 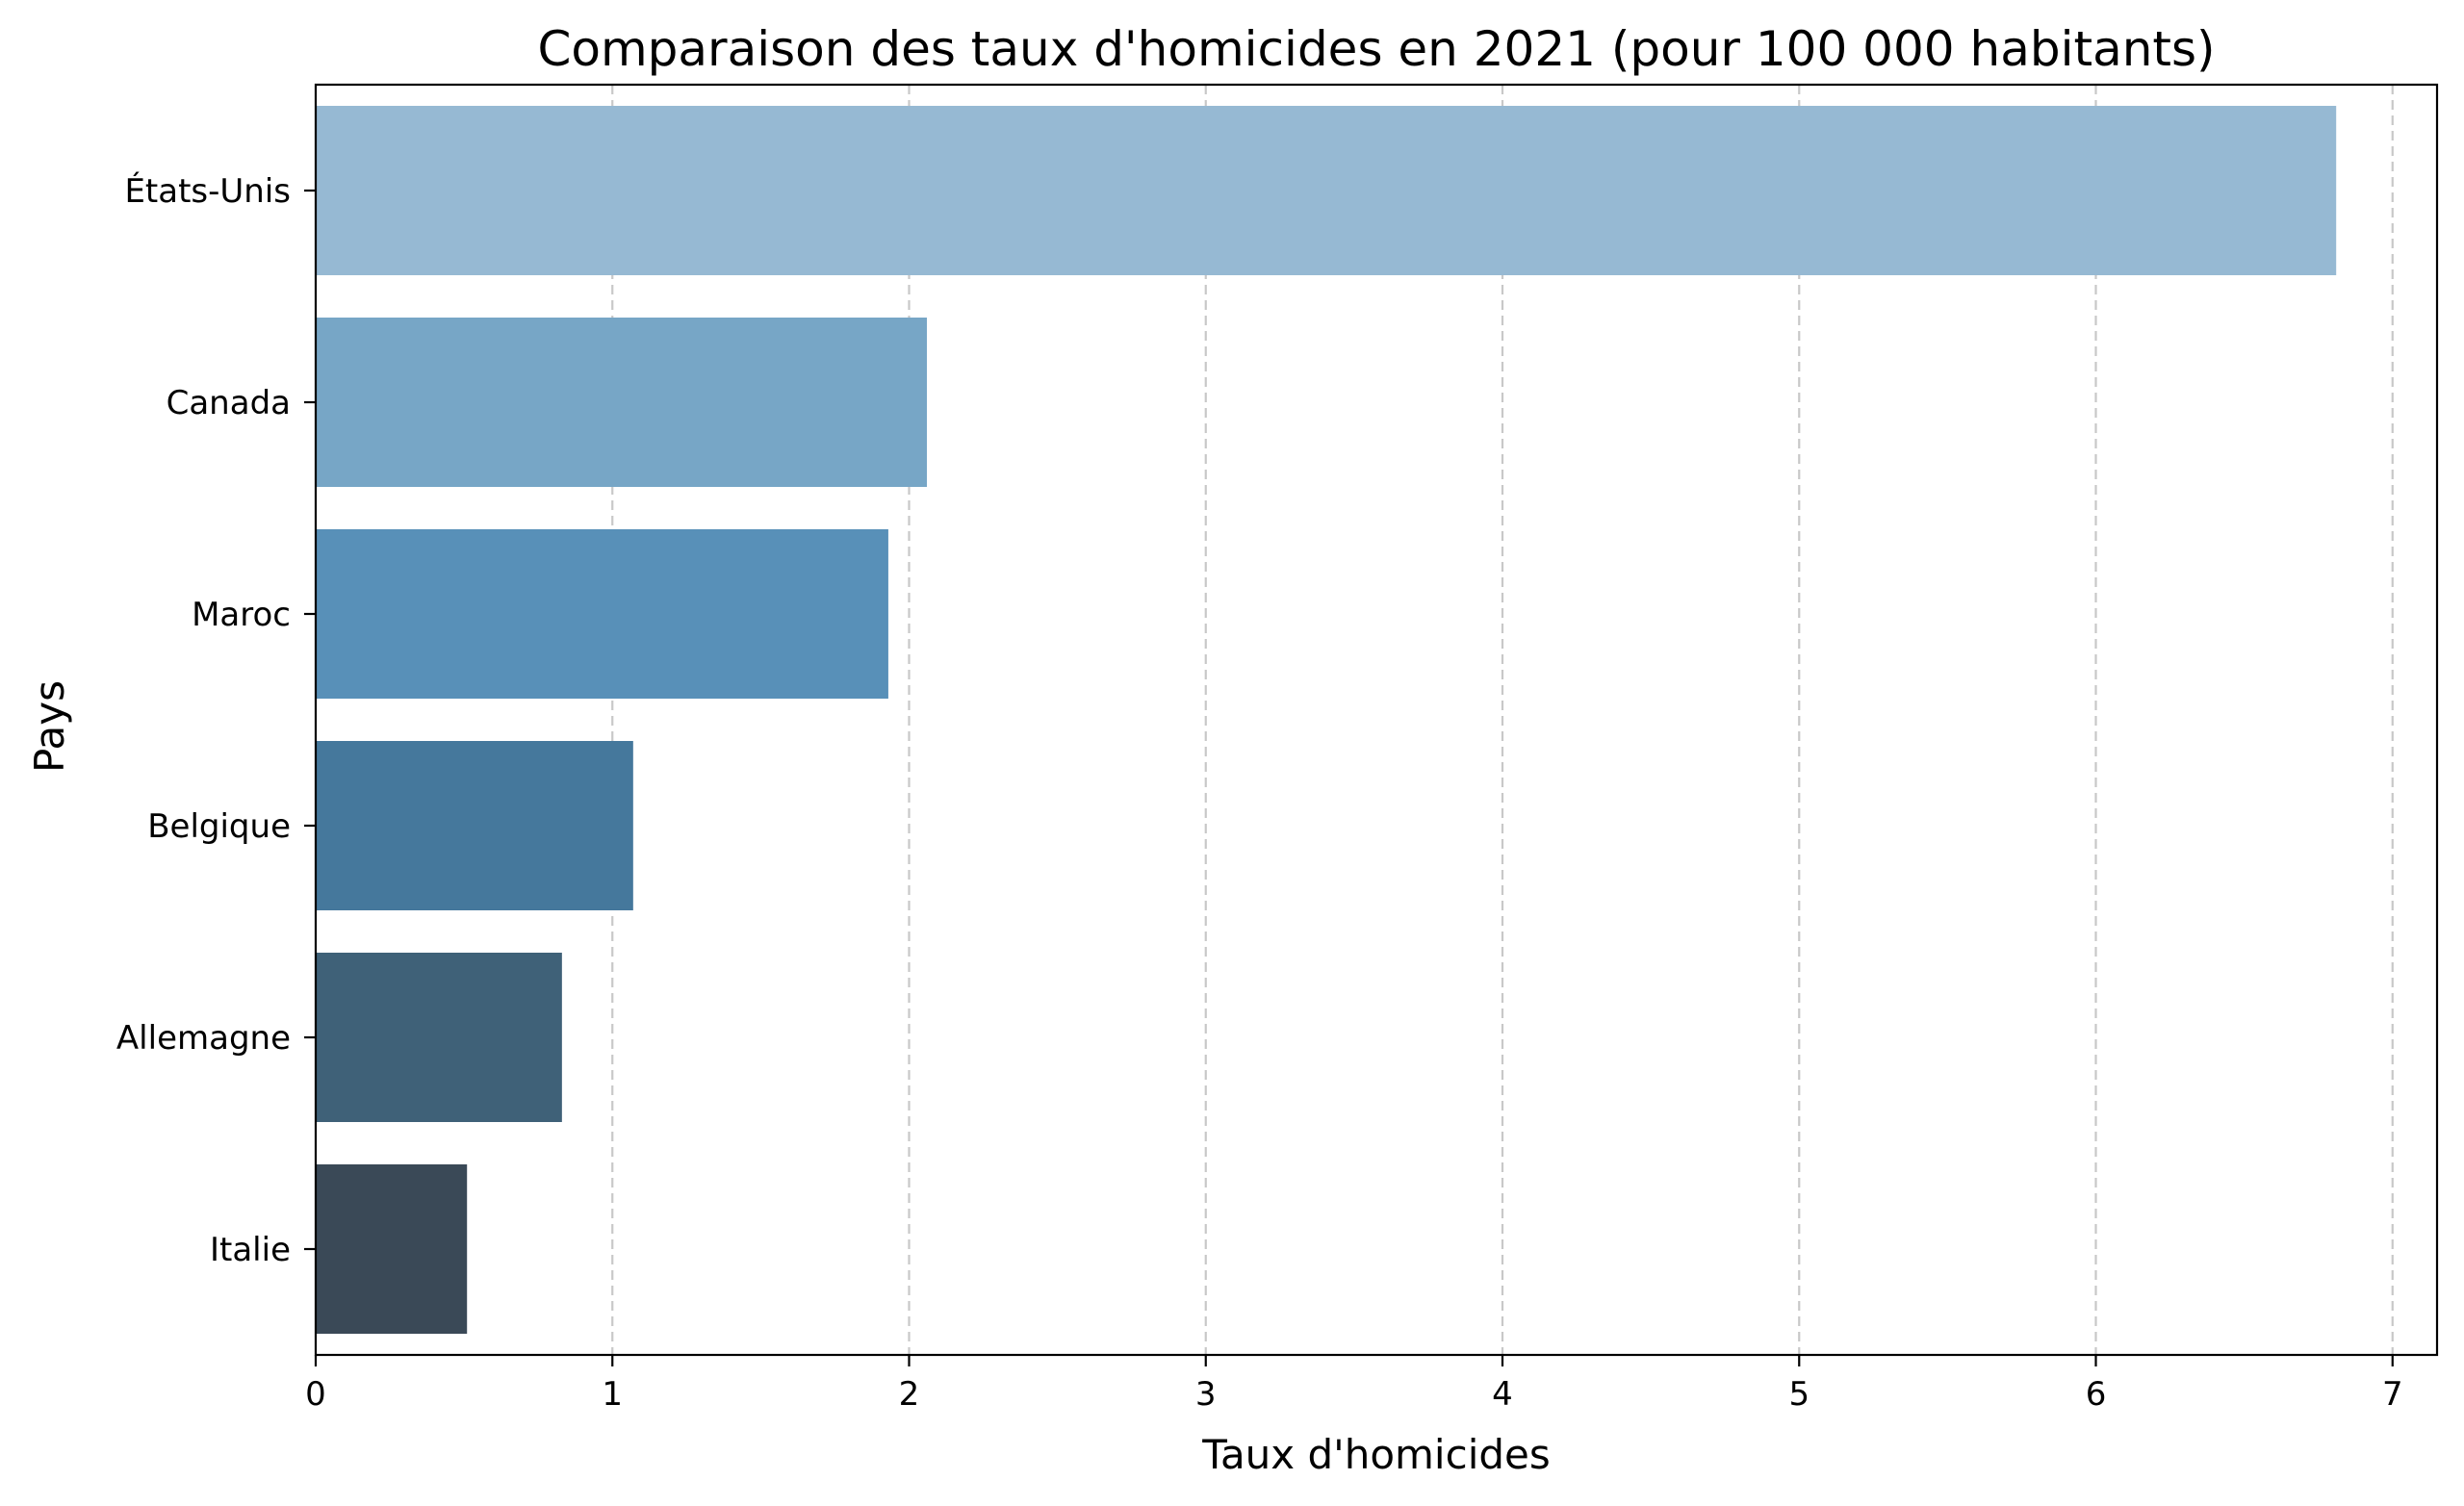 What do you see at coordinates (229, 403) in the screenshot?
I see `y-tick-label: Canada` at bounding box center [229, 403].